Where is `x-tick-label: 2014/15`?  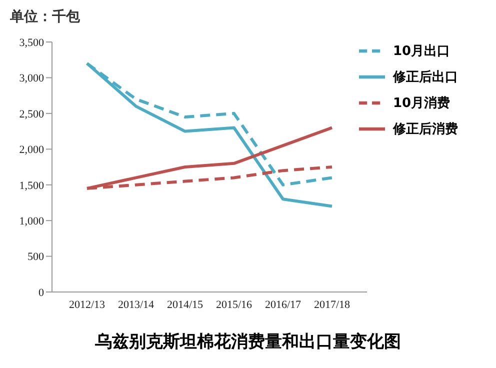
x-tick-label: 2014/15 is located at coordinates (185, 304).